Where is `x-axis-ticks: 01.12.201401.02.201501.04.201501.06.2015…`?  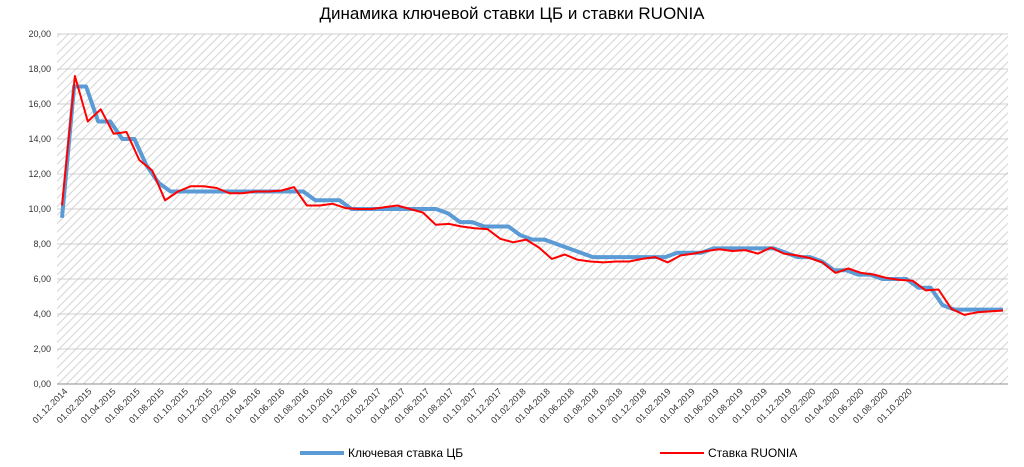
x-axis-ticks: 01.12.201401.02.201501.04.201501.06.2015… is located at coordinates (472, 405).